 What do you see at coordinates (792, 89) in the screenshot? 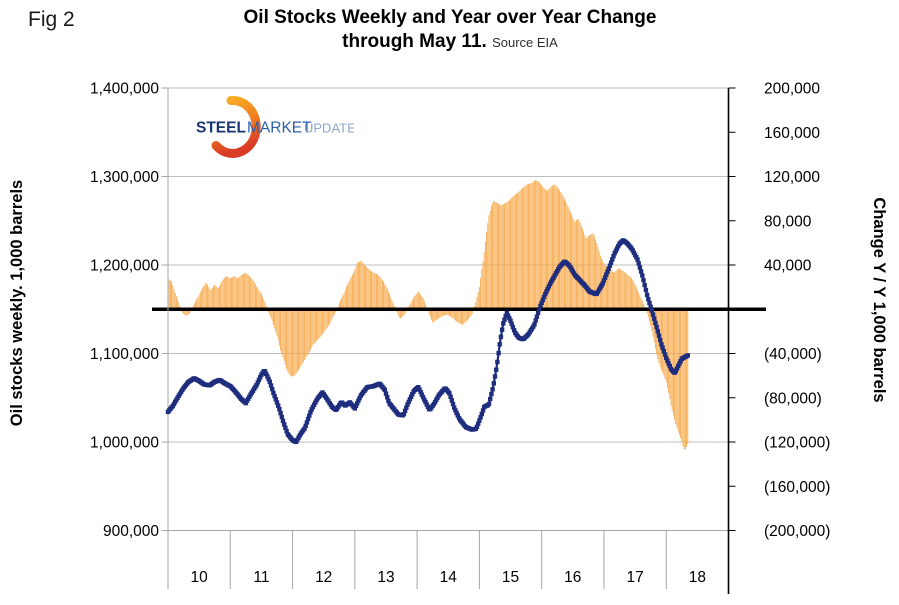
I see `right-axis-tick-label: 200,000` at bounding box center [792, 89].